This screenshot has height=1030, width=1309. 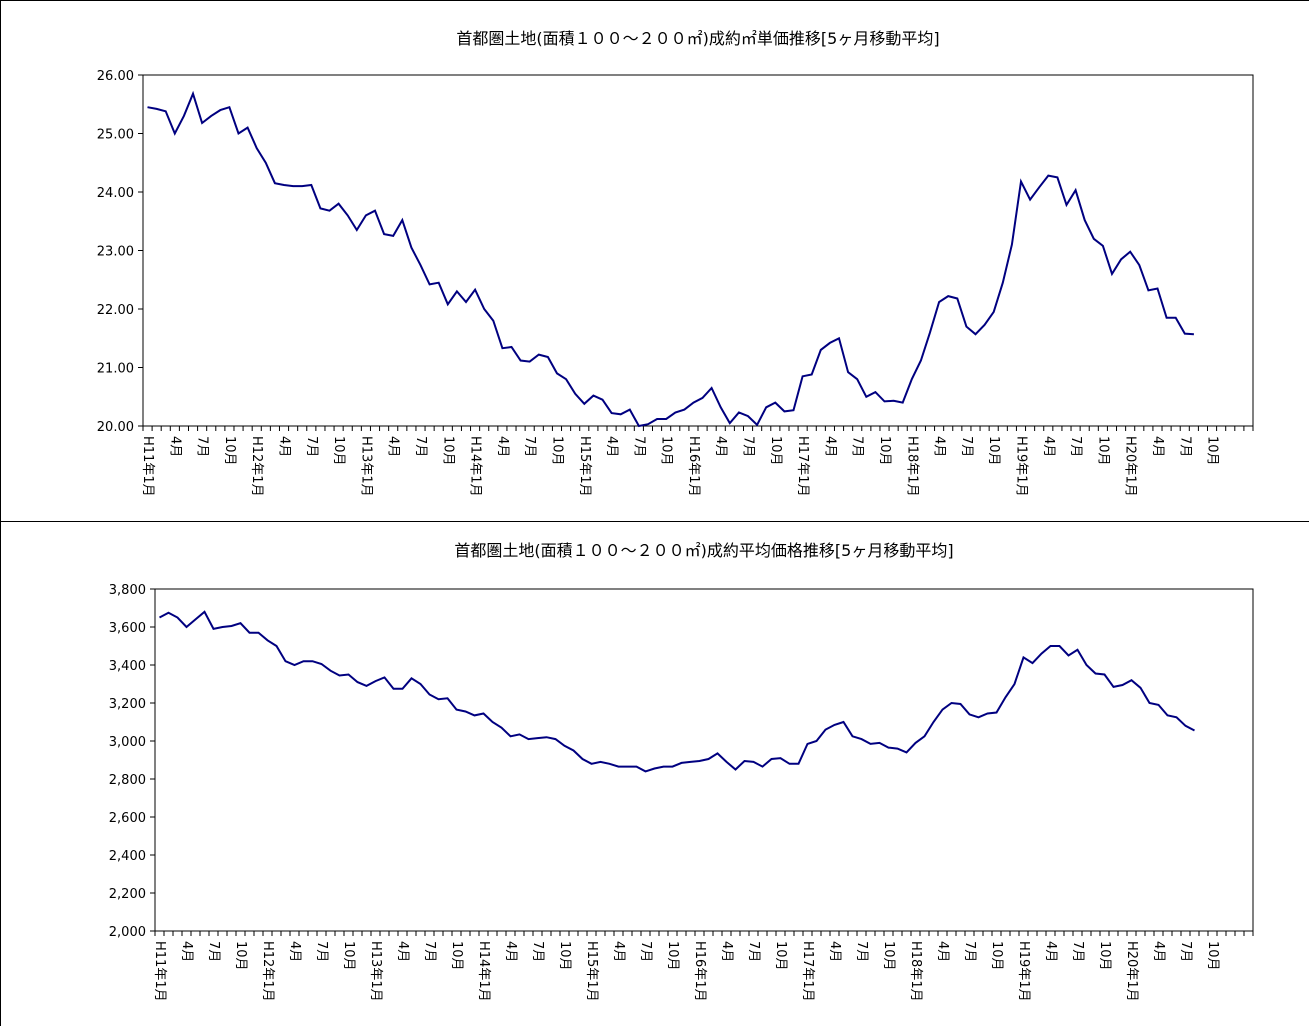 What do you see at coordinates (115, 193) in the screenshot?
I see `y-tick-label: 24.00` at bounding box center [115, 193].